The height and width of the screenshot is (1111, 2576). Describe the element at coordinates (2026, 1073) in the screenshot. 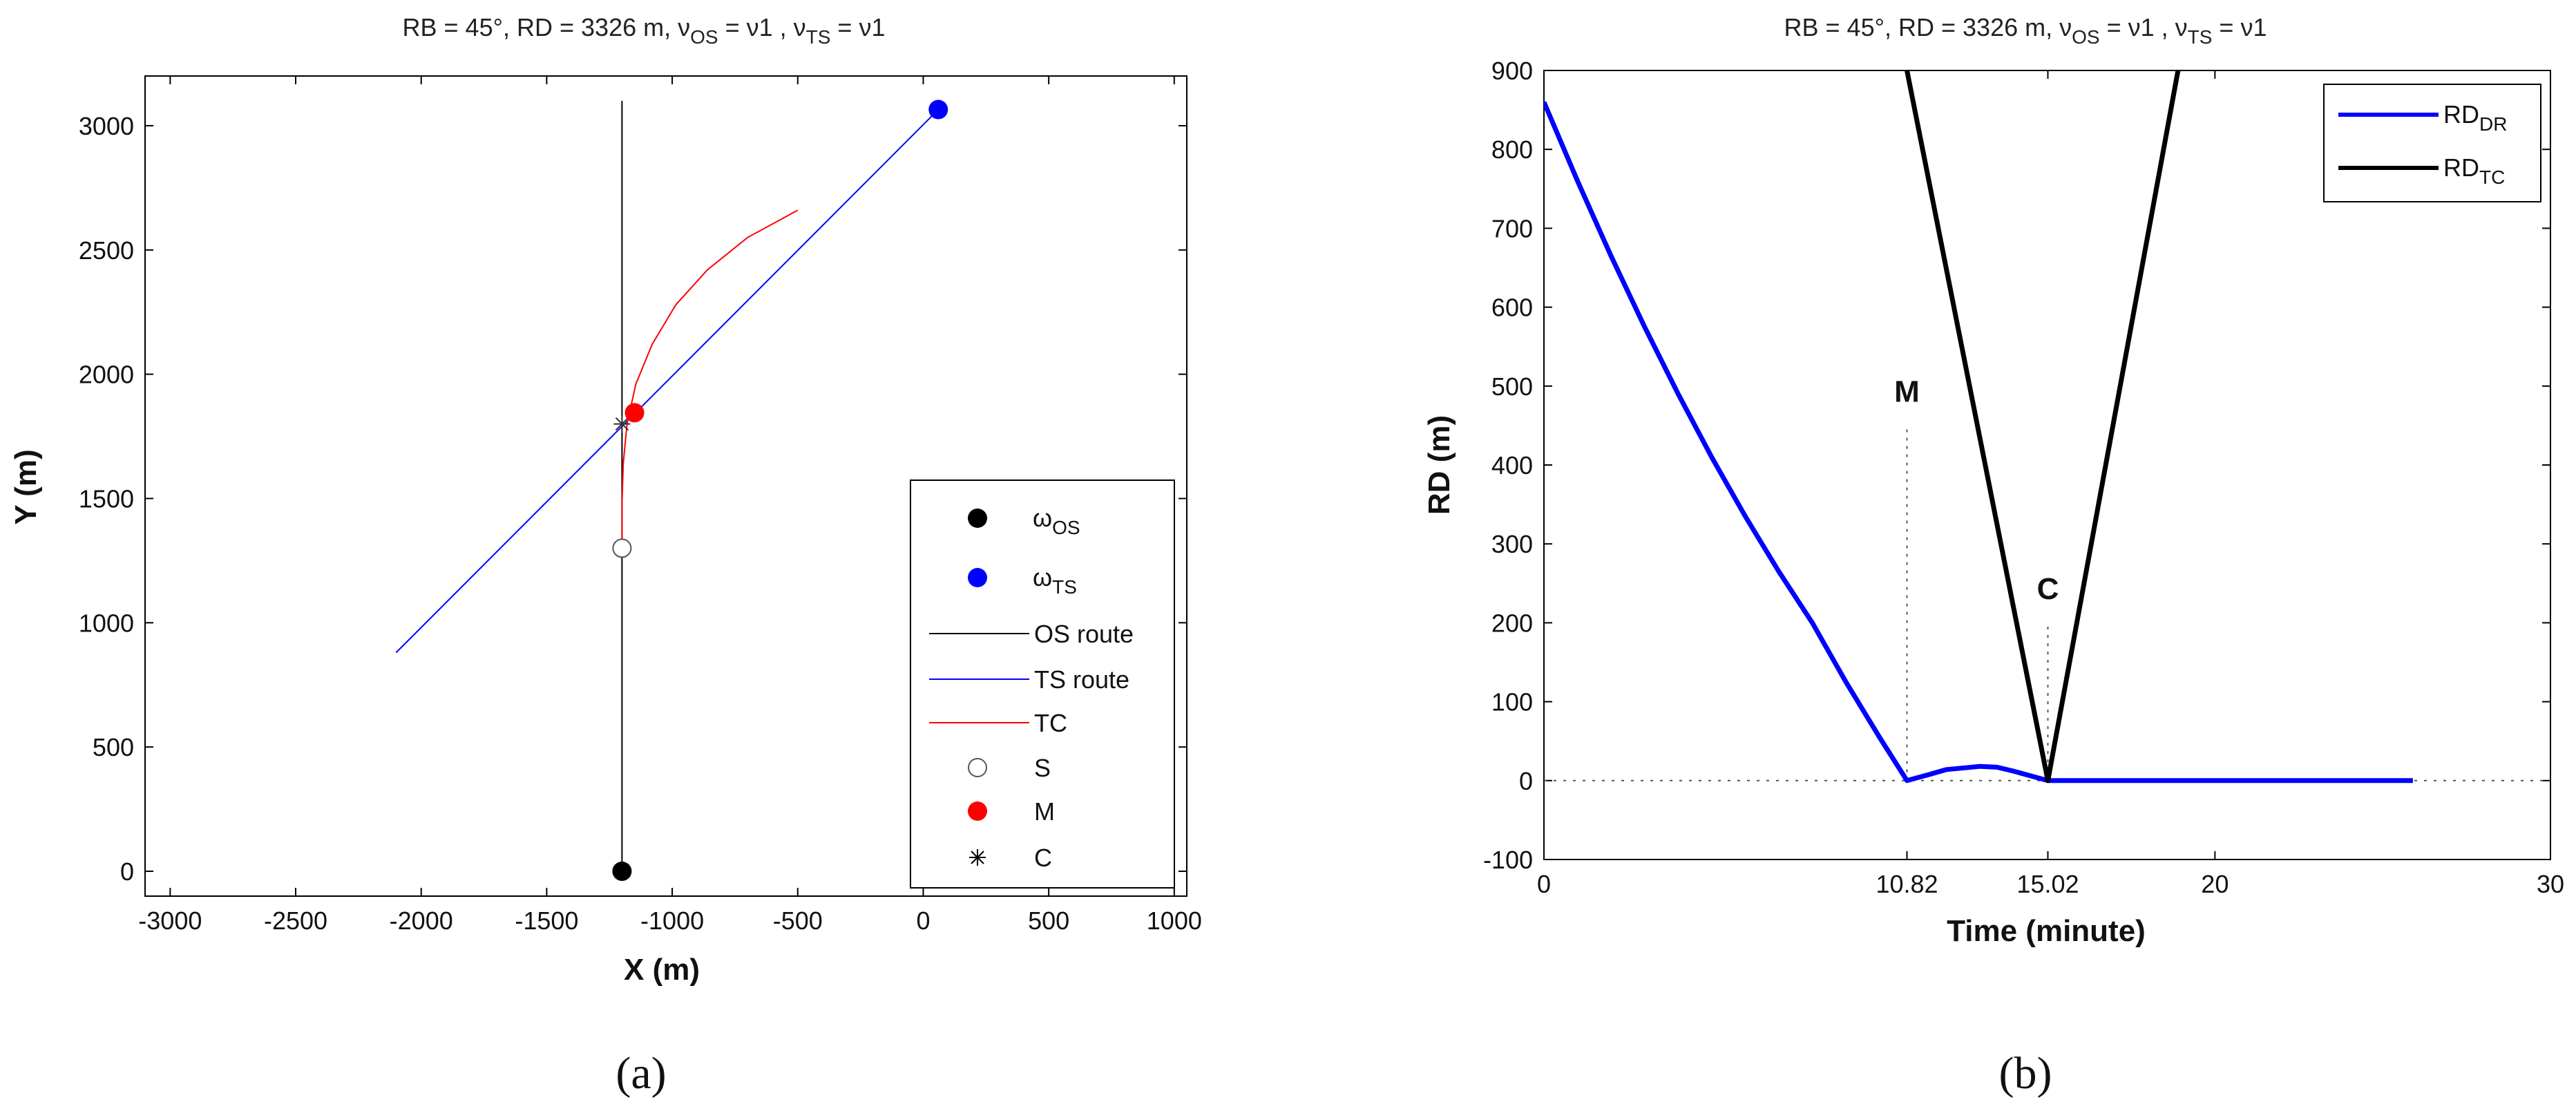

I see `panel-b-caption: (b)` at that location.